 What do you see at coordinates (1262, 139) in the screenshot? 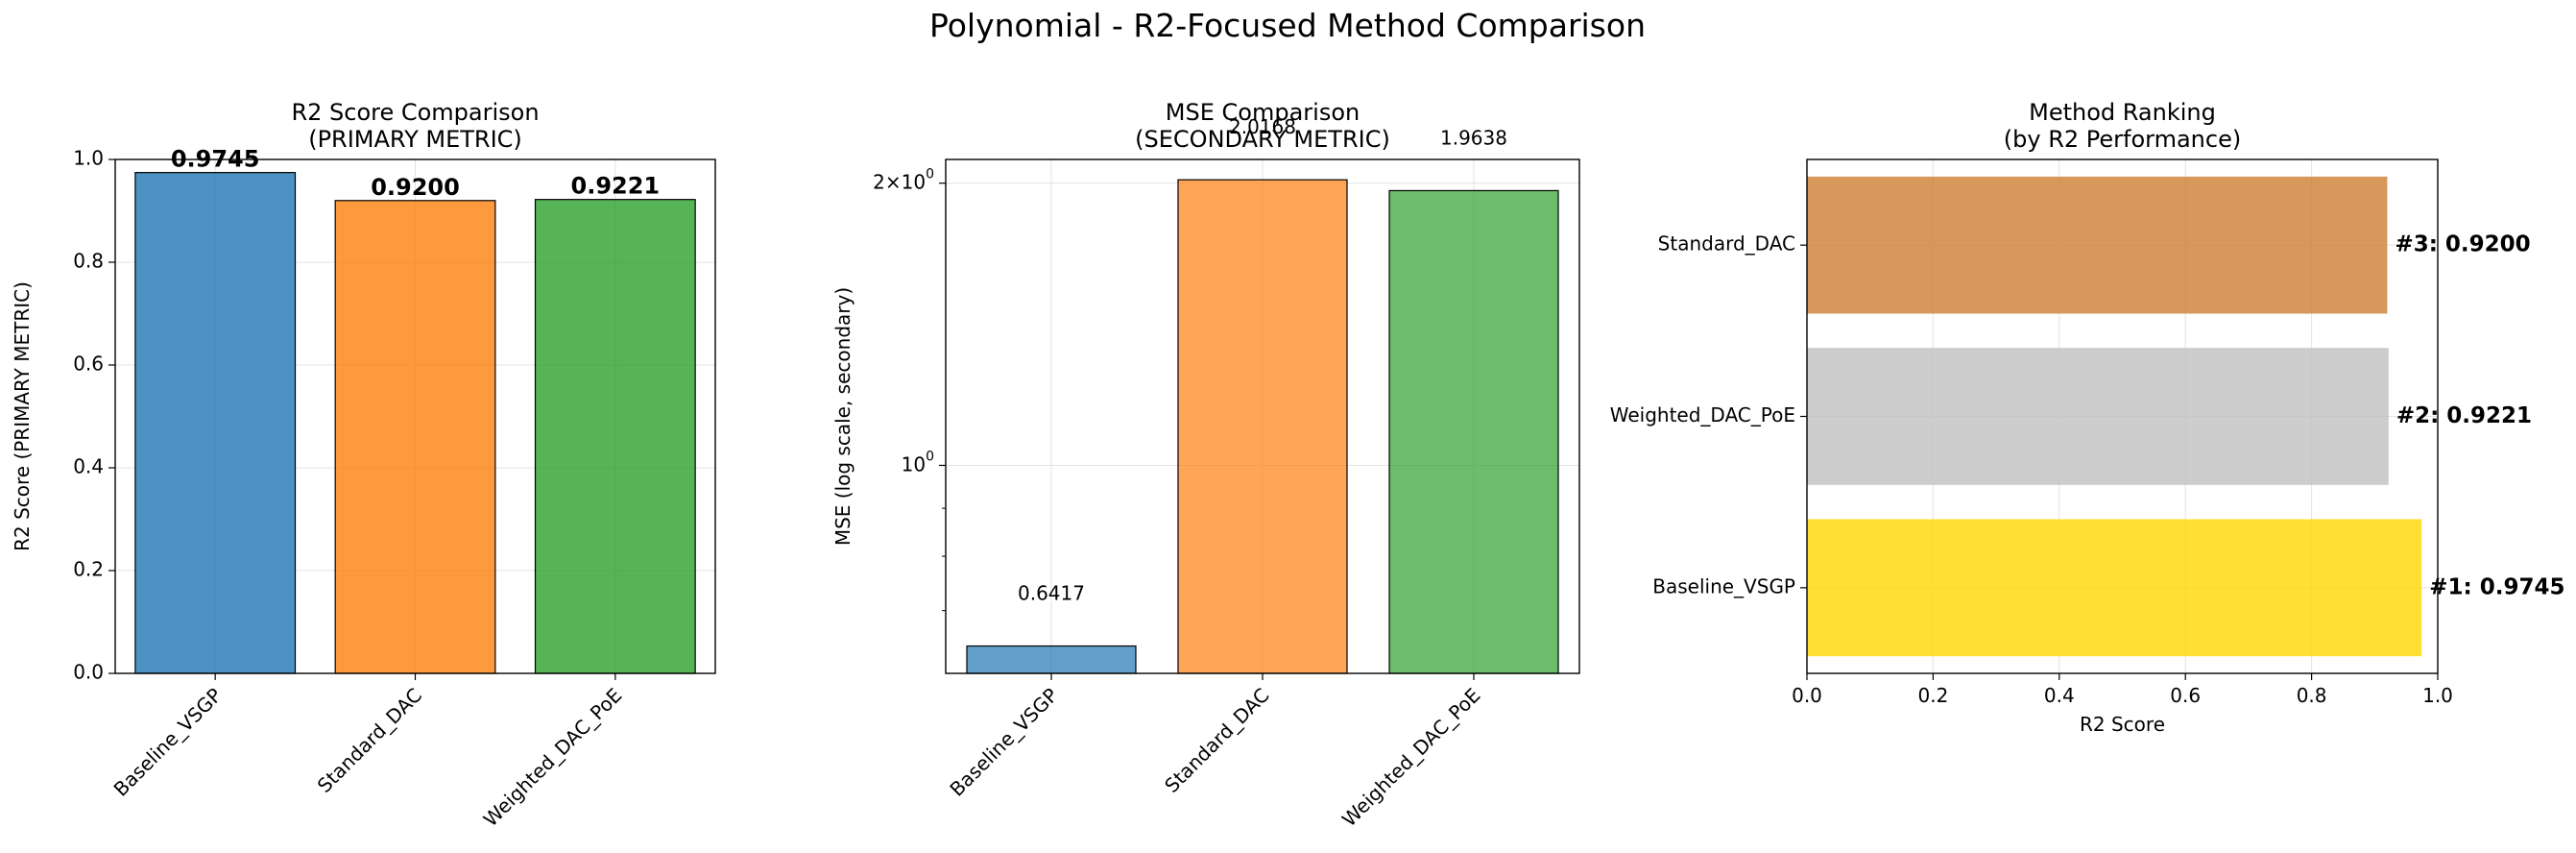
I see `mse-chart-title-line-2: (SECONDARY METRIC)` at bounding box center [1262, 139].